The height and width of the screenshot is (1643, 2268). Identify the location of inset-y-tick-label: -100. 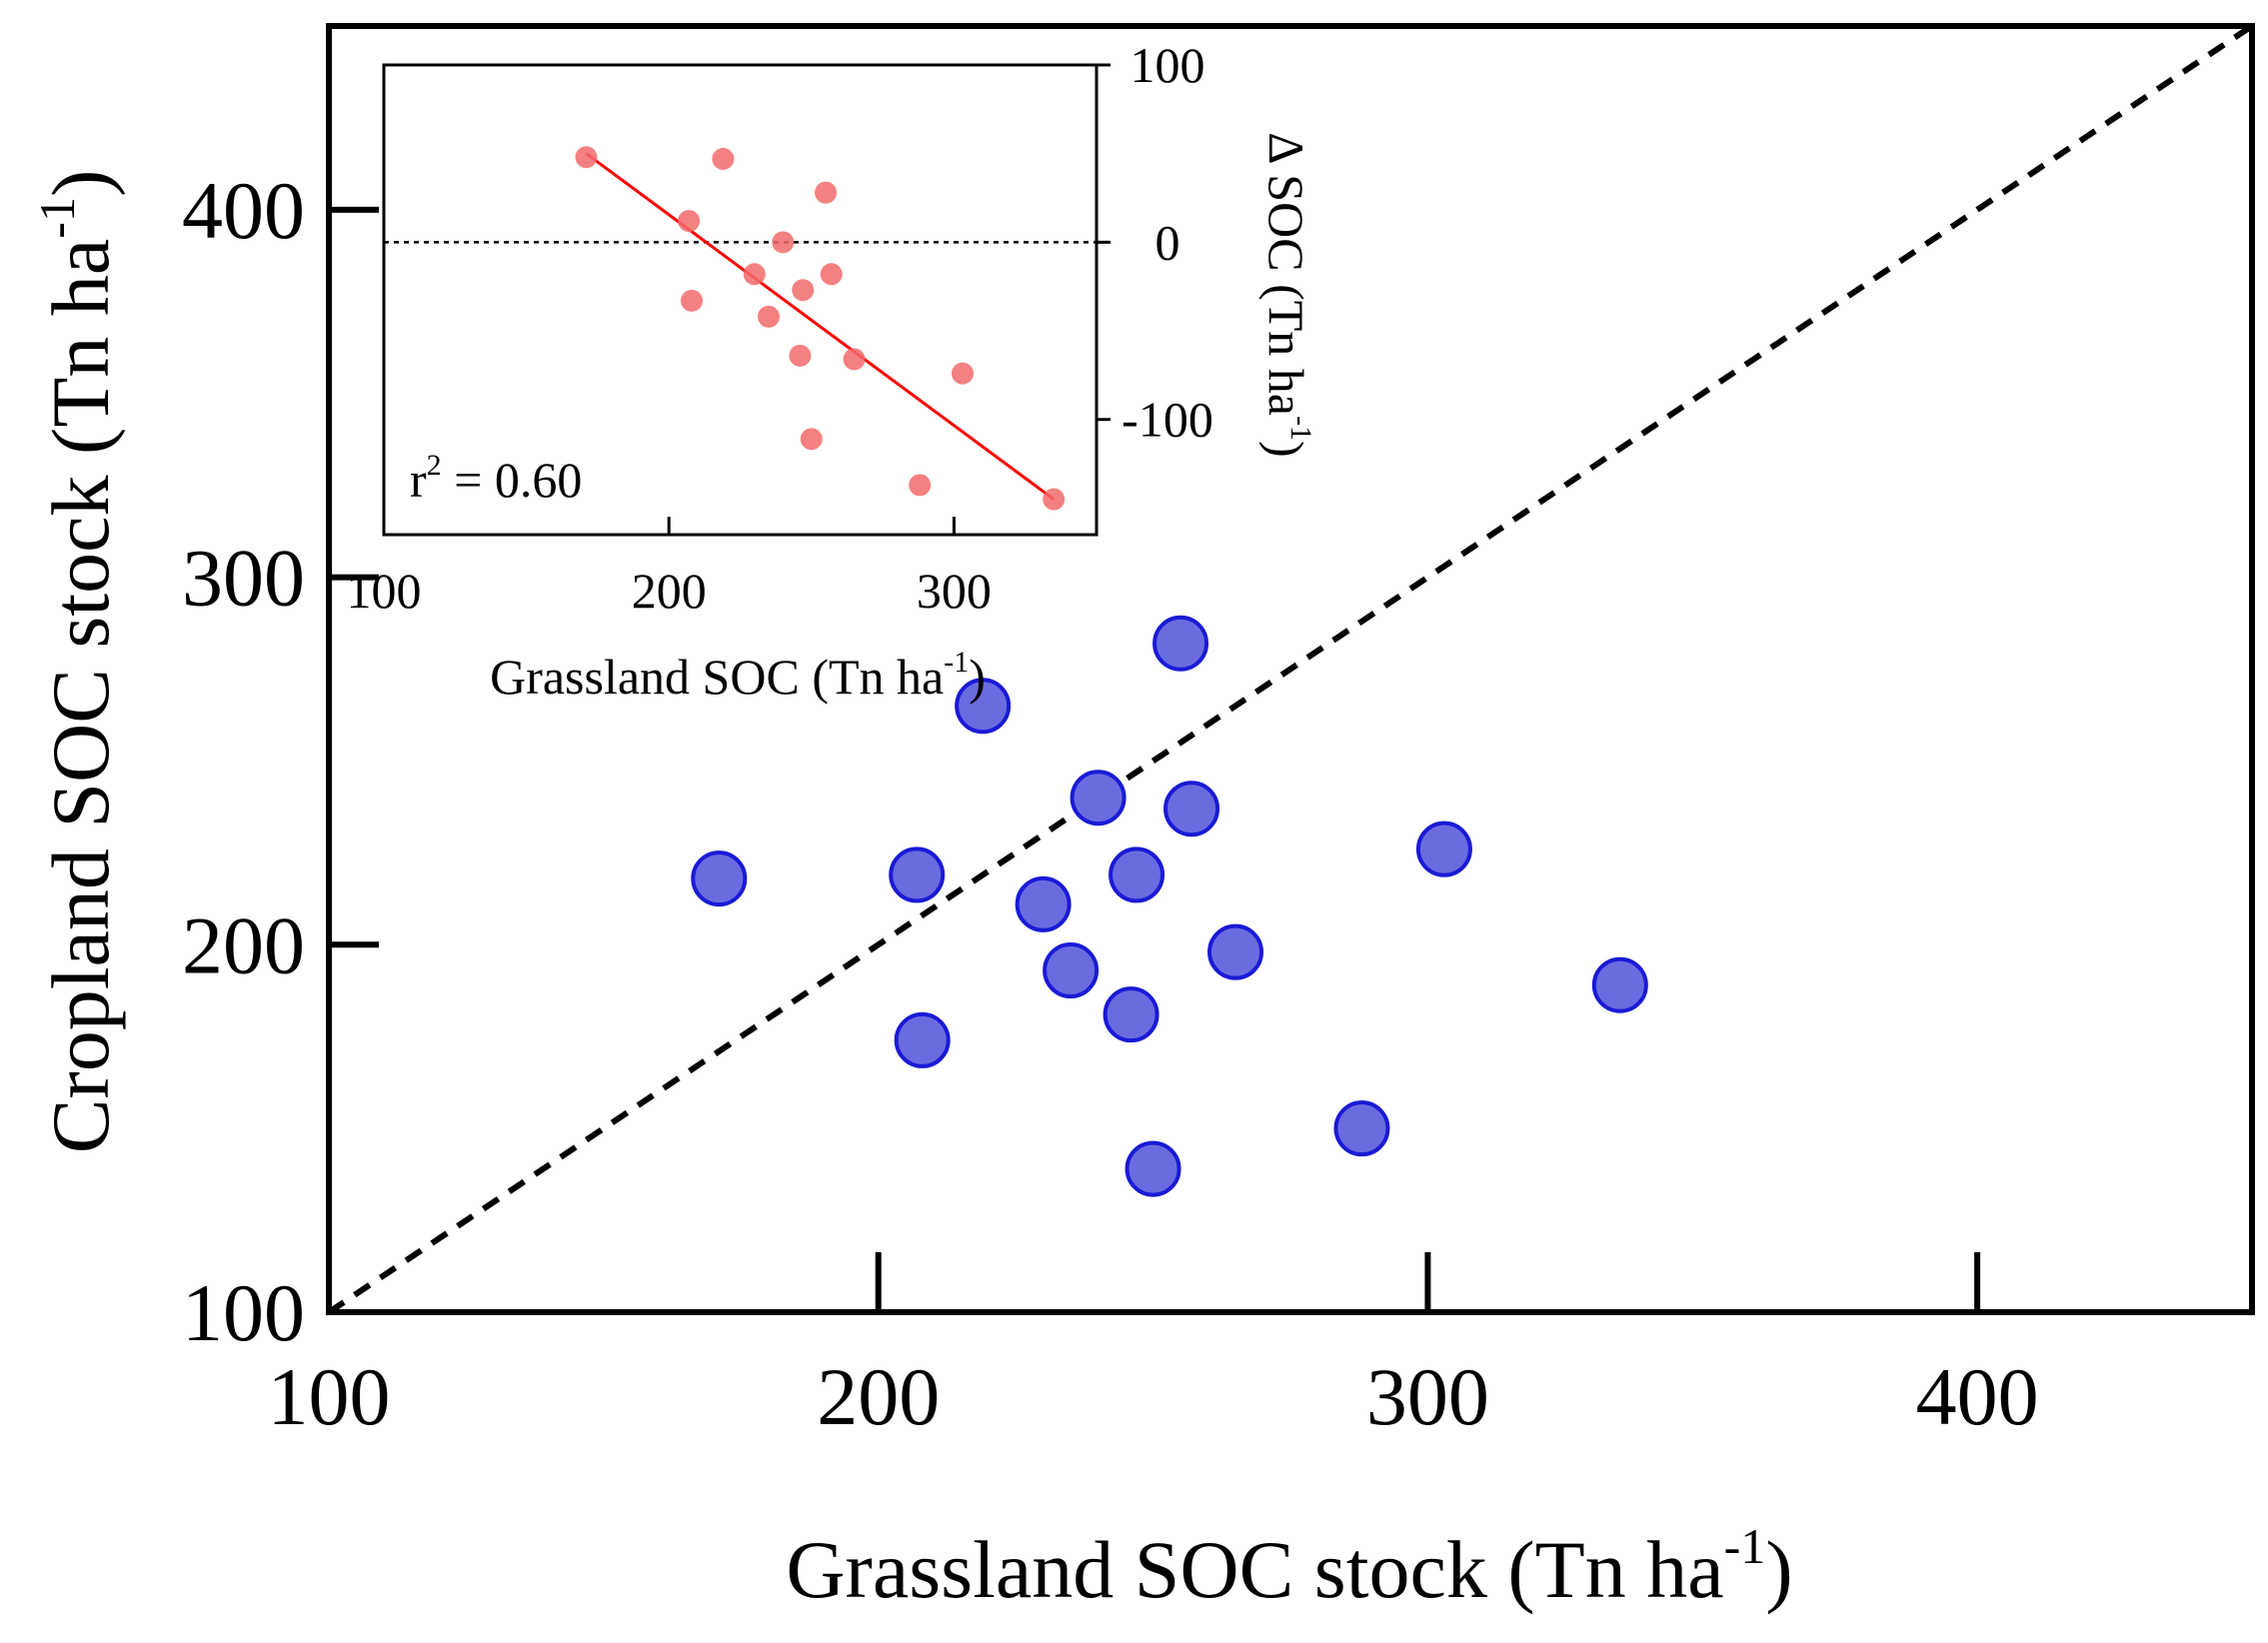
(1168, 420).